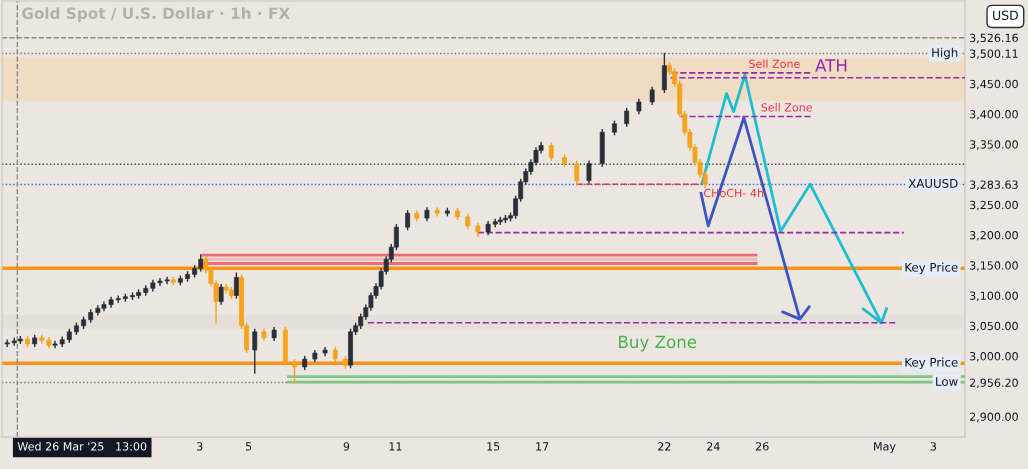  Describe the element at coordinates (994, 54) in the screenshot. I see `y-tick-label: 3,500.11` at that location.